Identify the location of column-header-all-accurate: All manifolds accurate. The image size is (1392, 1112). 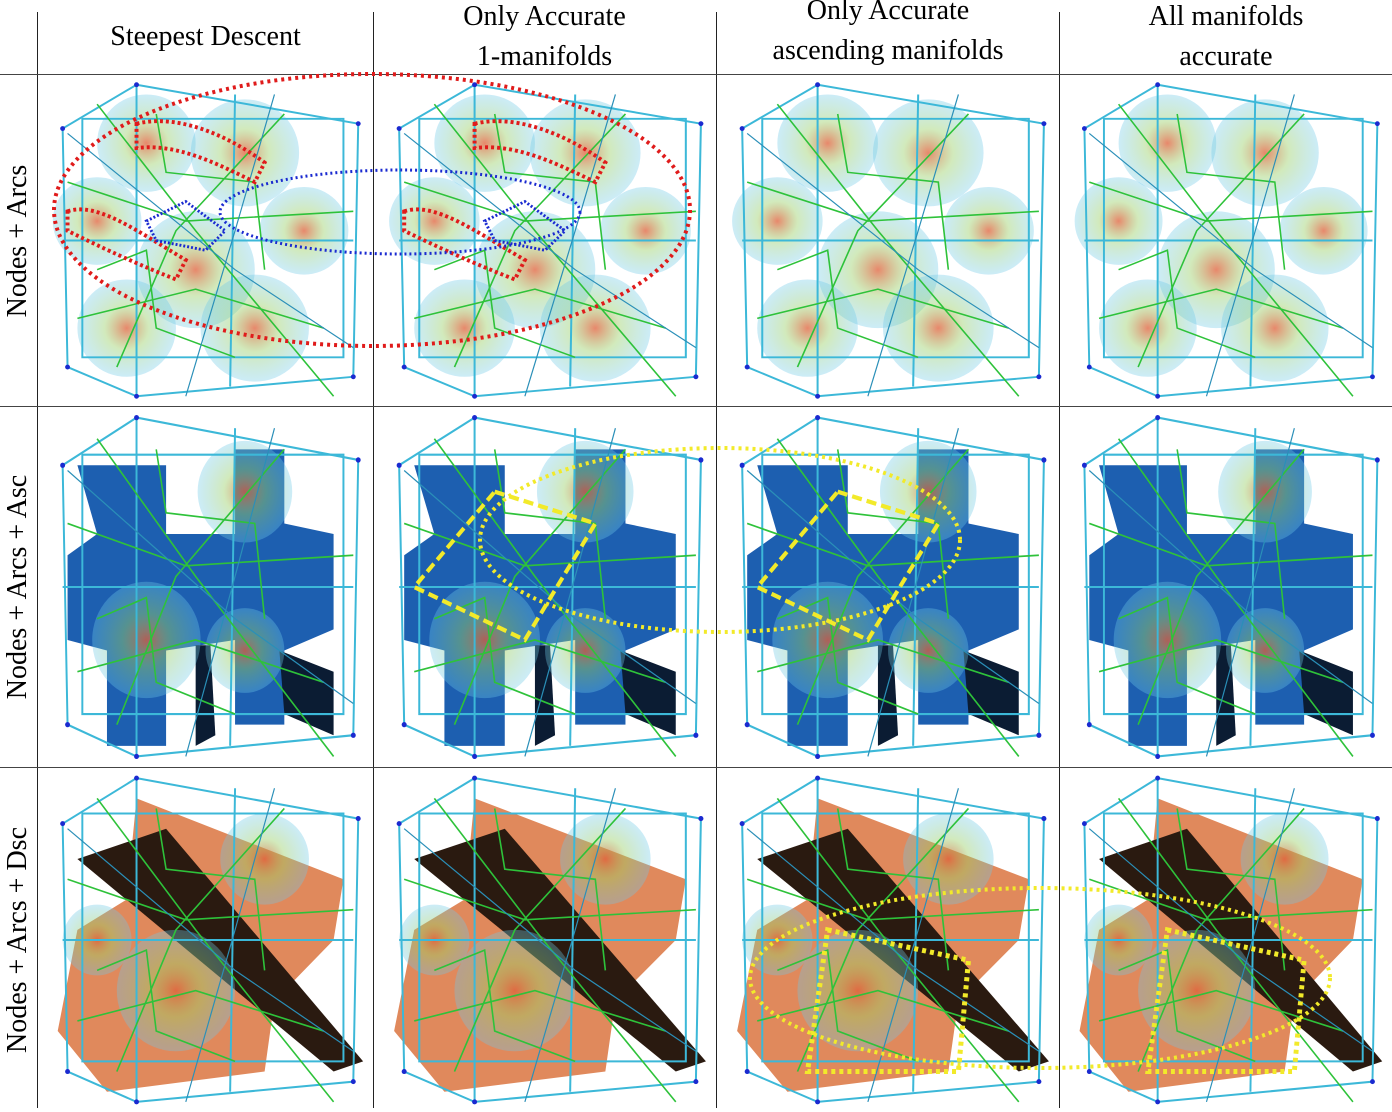
(1226, 37).